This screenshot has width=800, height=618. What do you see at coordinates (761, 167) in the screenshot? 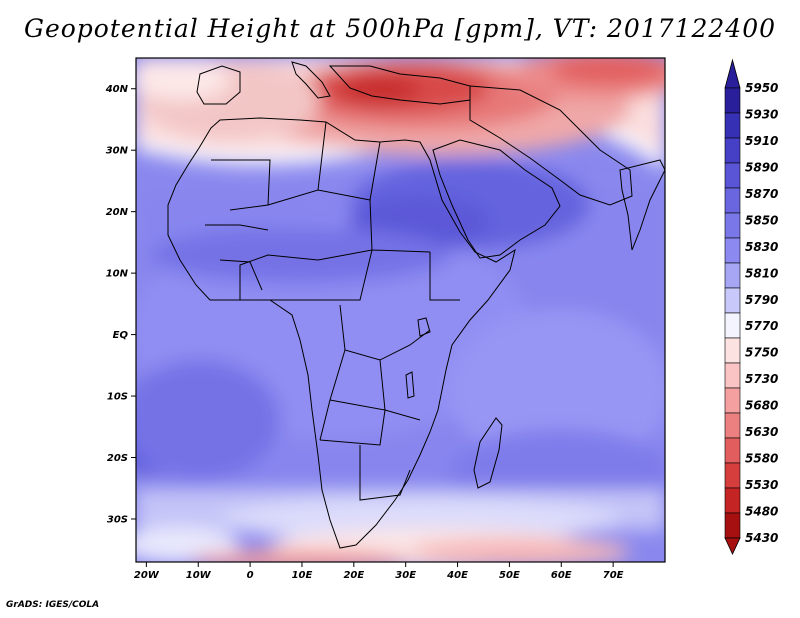
I see `colorbar-label: 5890` at bounding box center [761, 167].